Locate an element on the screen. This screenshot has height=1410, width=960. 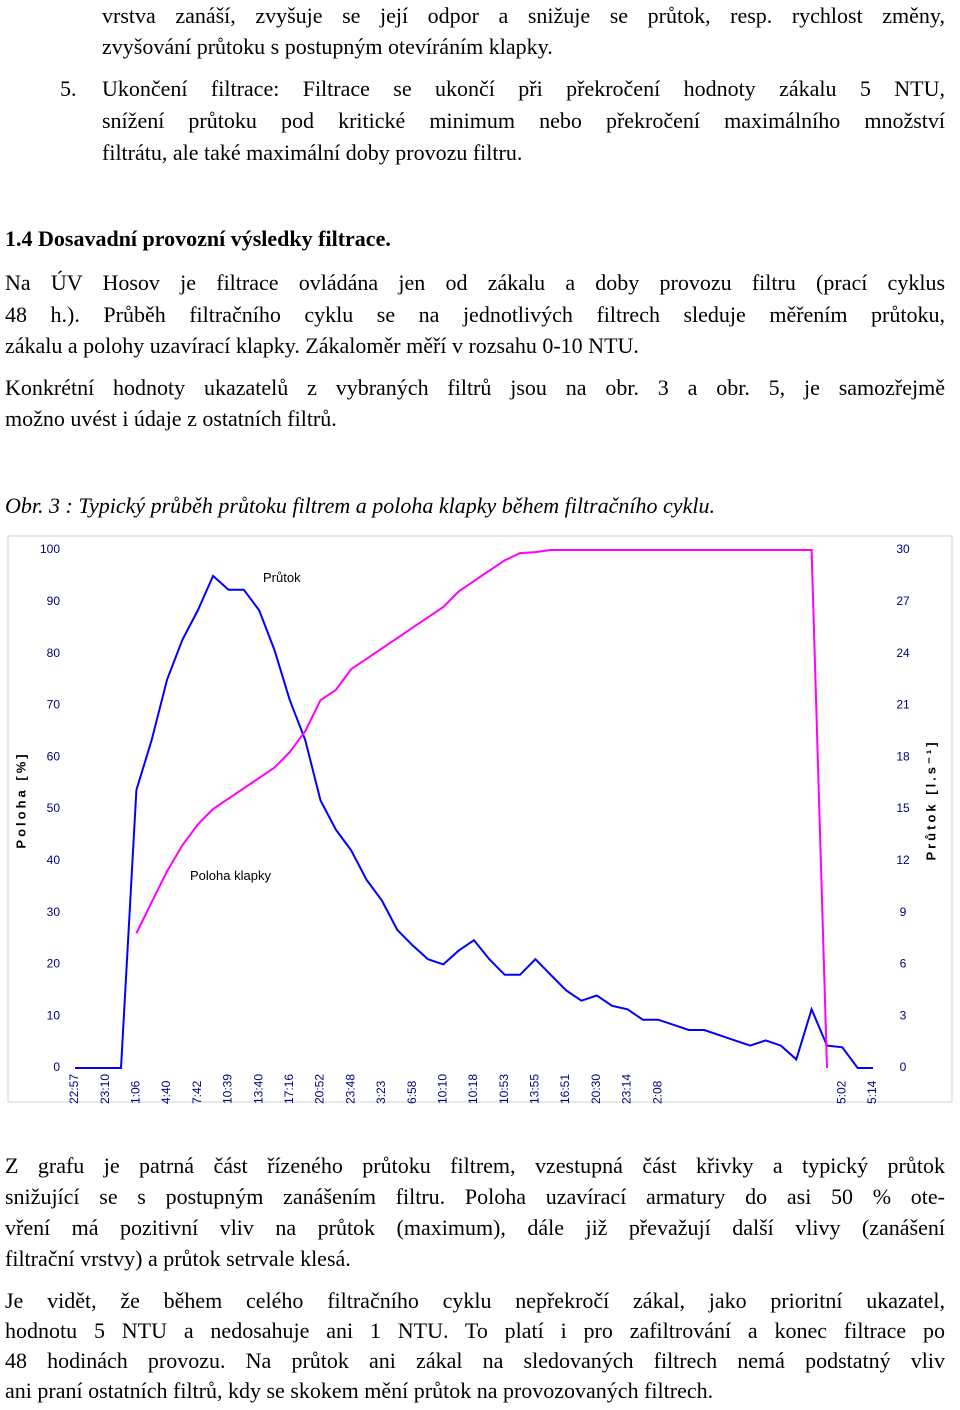
x-tick-label: 7:42 is located at coordinates (197, 1092).